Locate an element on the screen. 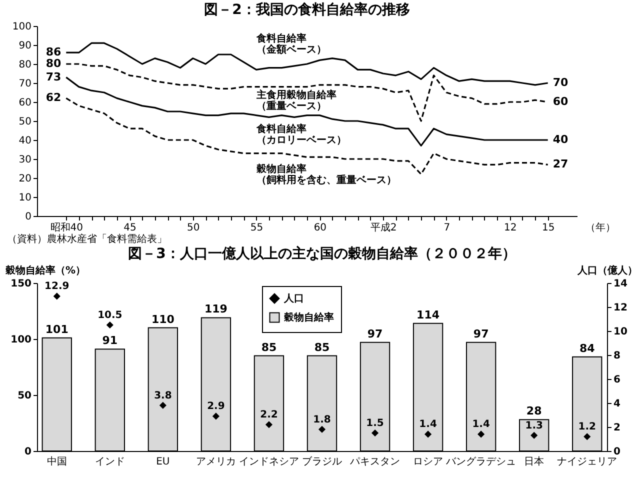 The width and height of the screenshot is (643, 480). text: （資料）農林水産省「食料需給表」 is located at coordinates (87, 239).